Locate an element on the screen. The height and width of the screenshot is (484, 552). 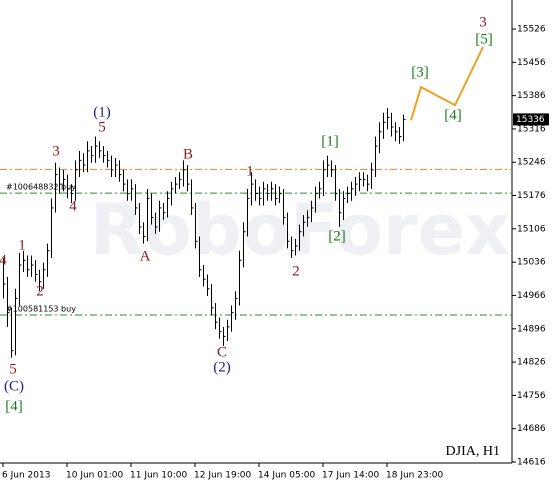
wave-label: [5] is located at coordinates (484, 39).